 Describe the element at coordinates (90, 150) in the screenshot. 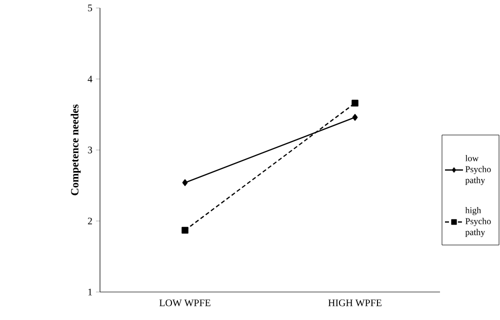

I see `y-tick-label: 3` at that location.